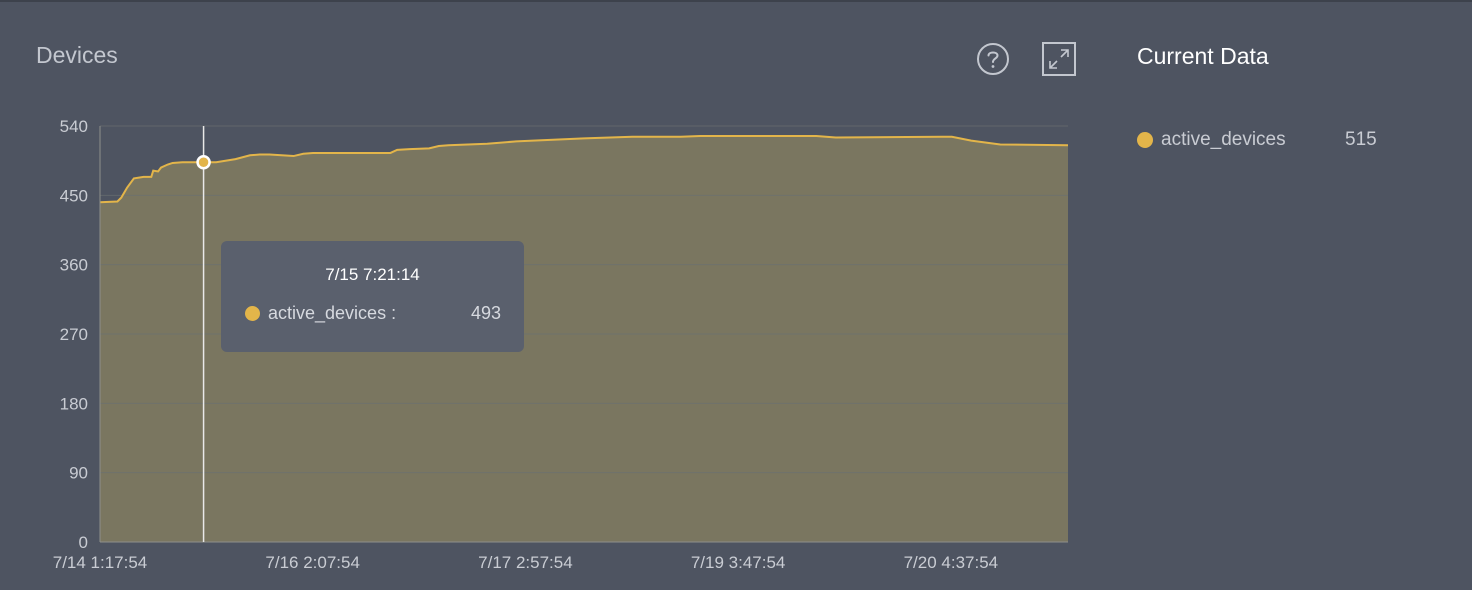 The height and width of the screenshot is (590, 1472). I want to click on tooltip-dot, so click(252, 313).